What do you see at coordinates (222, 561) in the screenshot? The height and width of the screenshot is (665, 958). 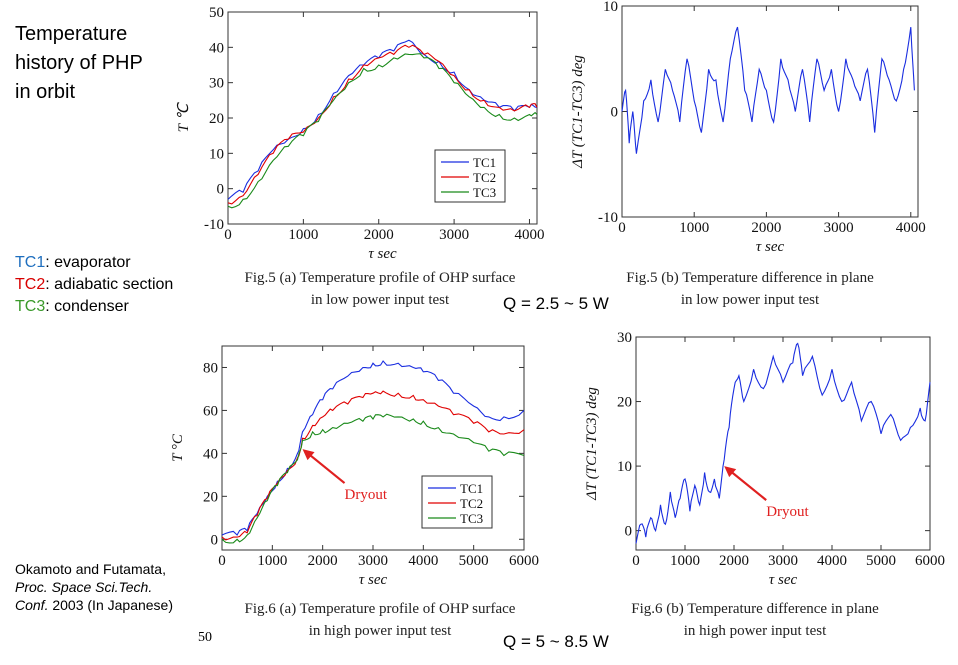 I see `fig6a-xtick-label: 0` at bounding box center [222, 561].